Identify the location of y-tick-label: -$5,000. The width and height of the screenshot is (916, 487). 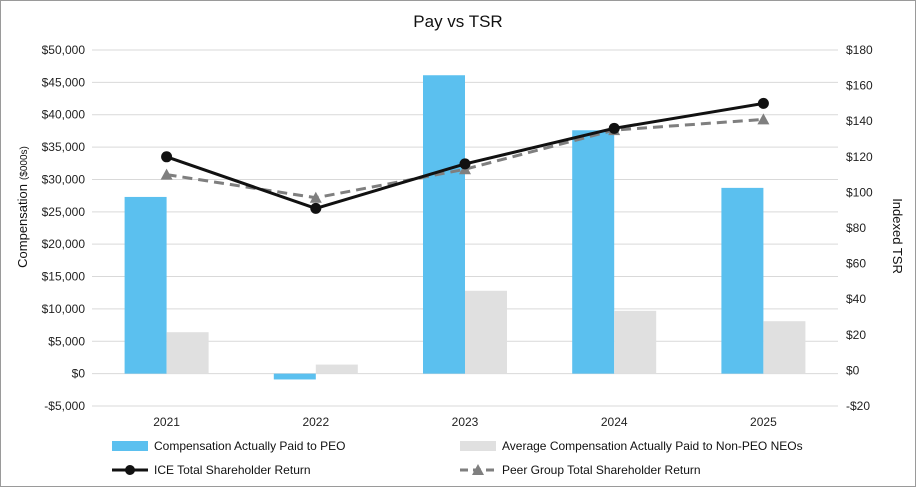
(64, 406).